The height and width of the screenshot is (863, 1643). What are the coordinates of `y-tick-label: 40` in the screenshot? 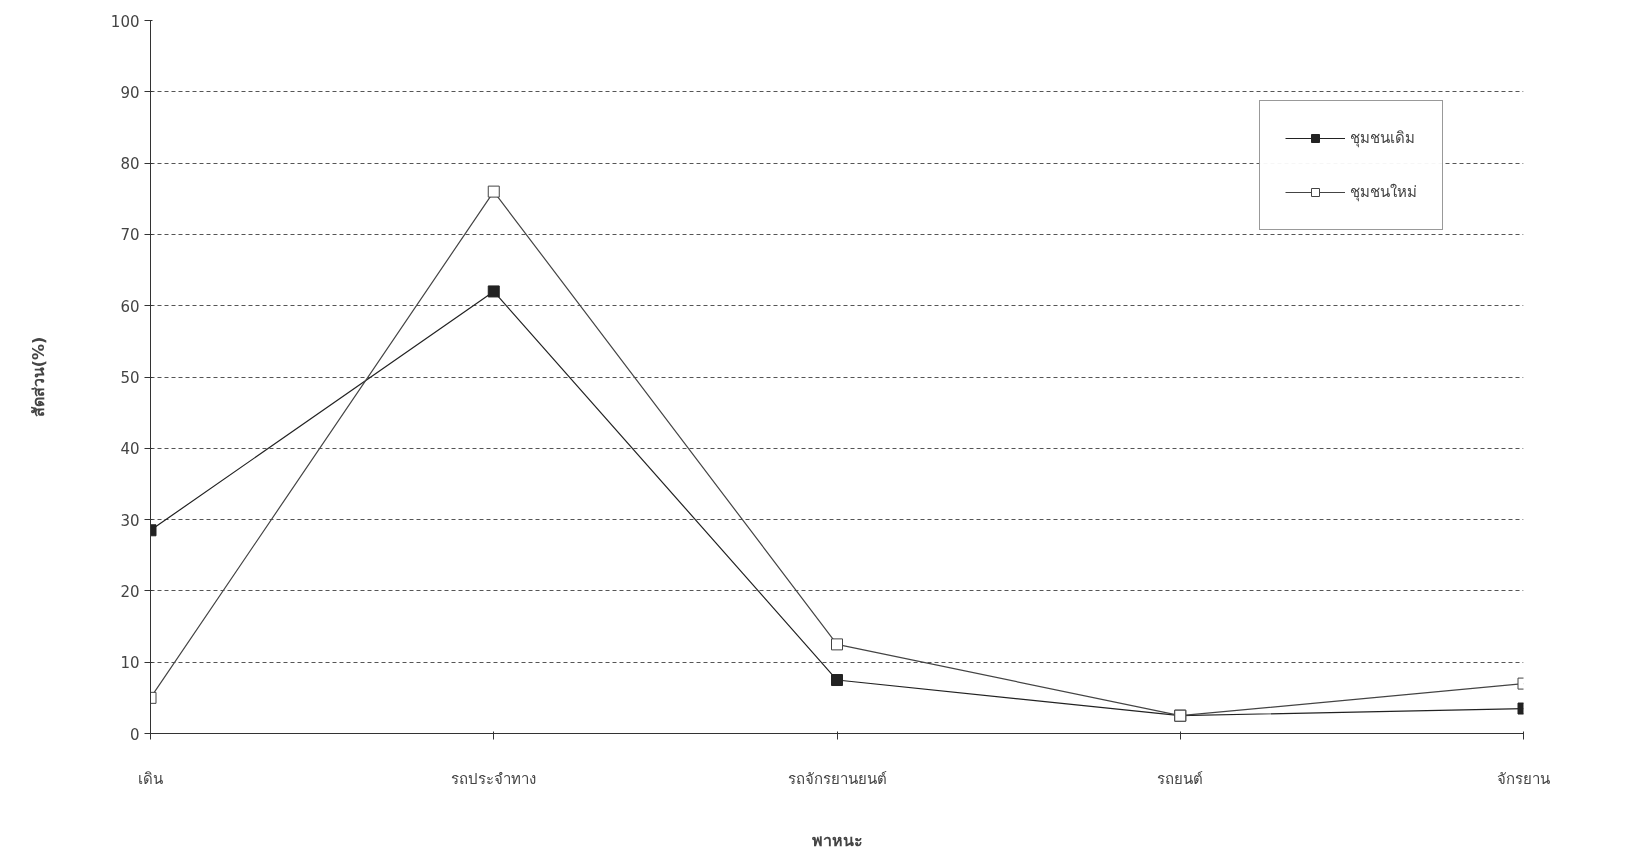 It's located at (130, 449).